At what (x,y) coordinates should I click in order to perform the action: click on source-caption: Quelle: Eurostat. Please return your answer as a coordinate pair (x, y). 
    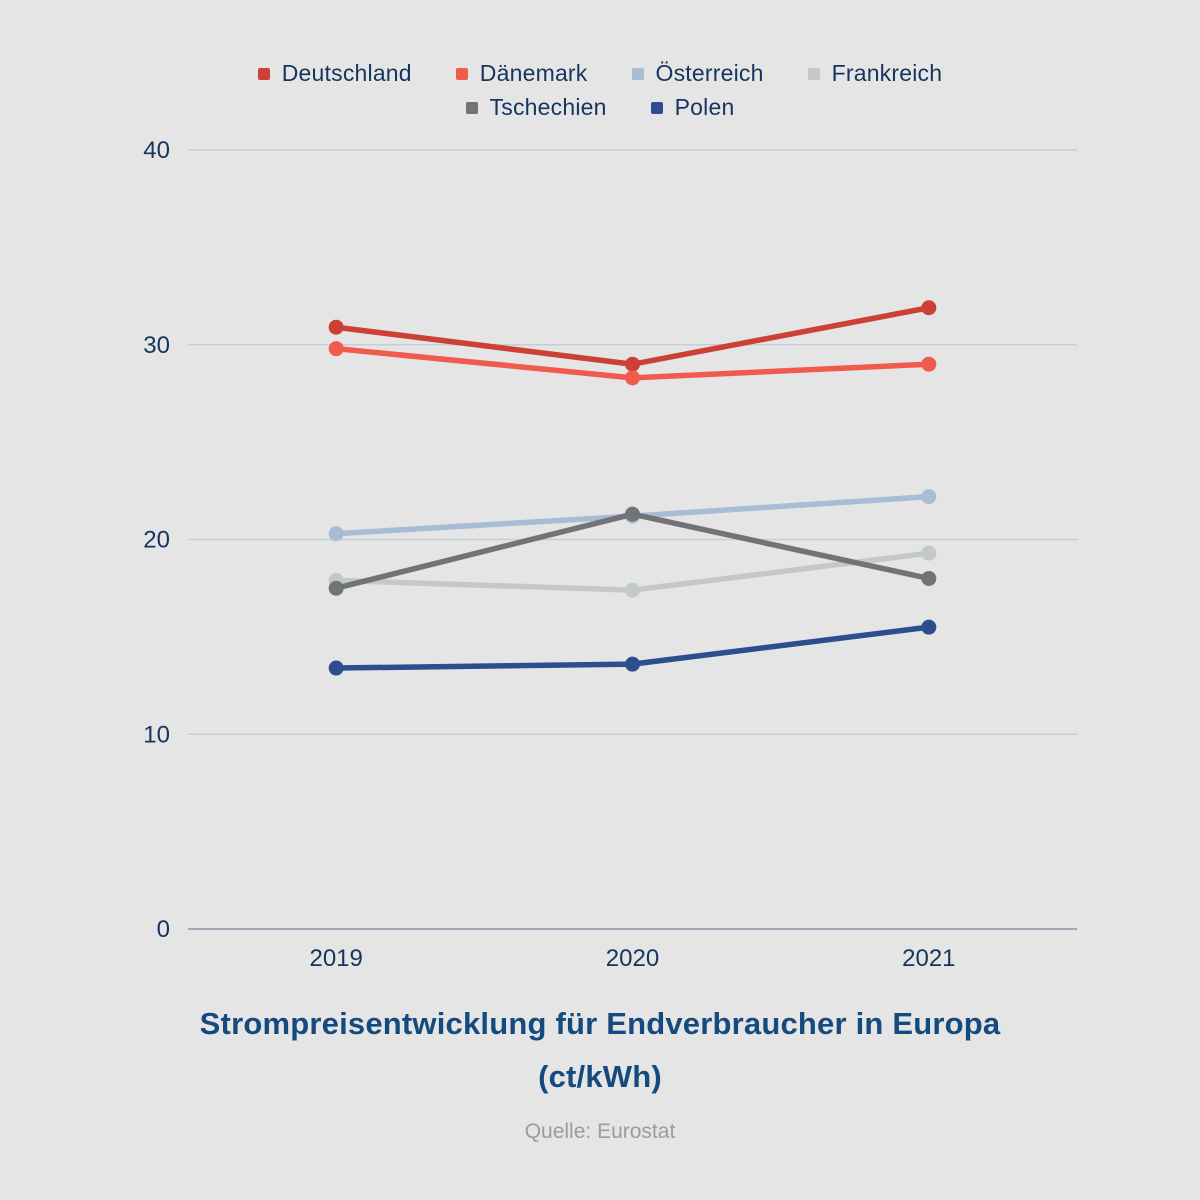
    Looking at the image, I should click on (600, 1131).